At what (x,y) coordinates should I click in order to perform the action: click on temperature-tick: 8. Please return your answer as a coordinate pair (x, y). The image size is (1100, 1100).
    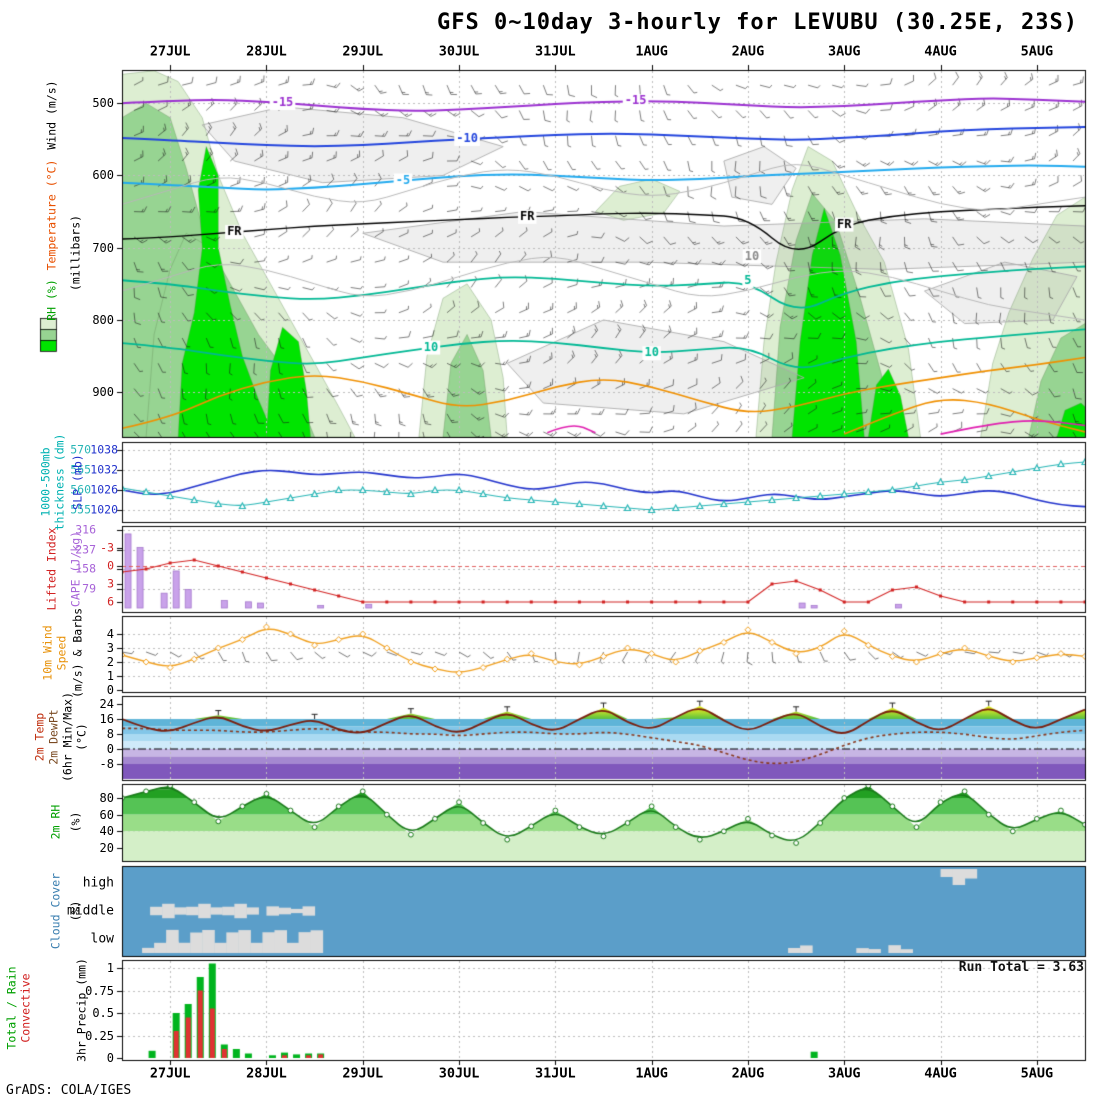
    Looking at the image, I should click on (110, 734).